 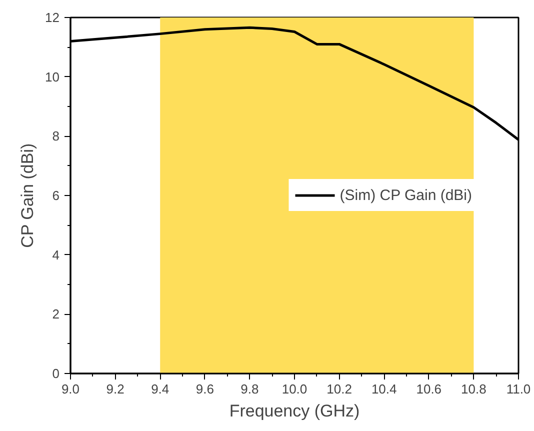 I want to click on y-tick-label: 4, so click(x=56, y=254).